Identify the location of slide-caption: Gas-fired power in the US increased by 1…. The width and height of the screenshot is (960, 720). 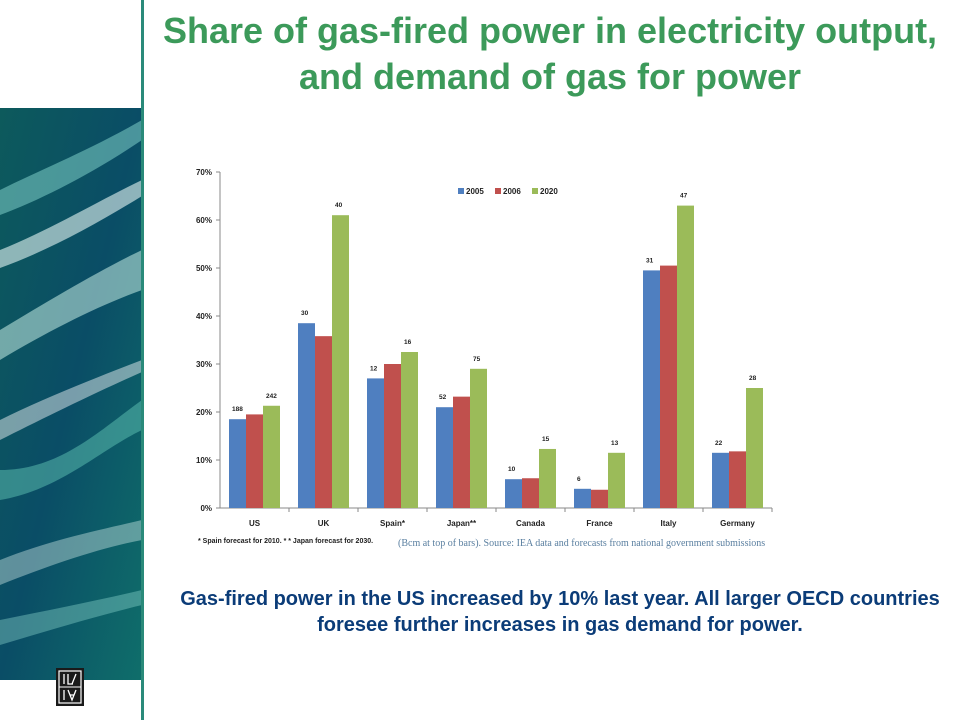
(560, 612).